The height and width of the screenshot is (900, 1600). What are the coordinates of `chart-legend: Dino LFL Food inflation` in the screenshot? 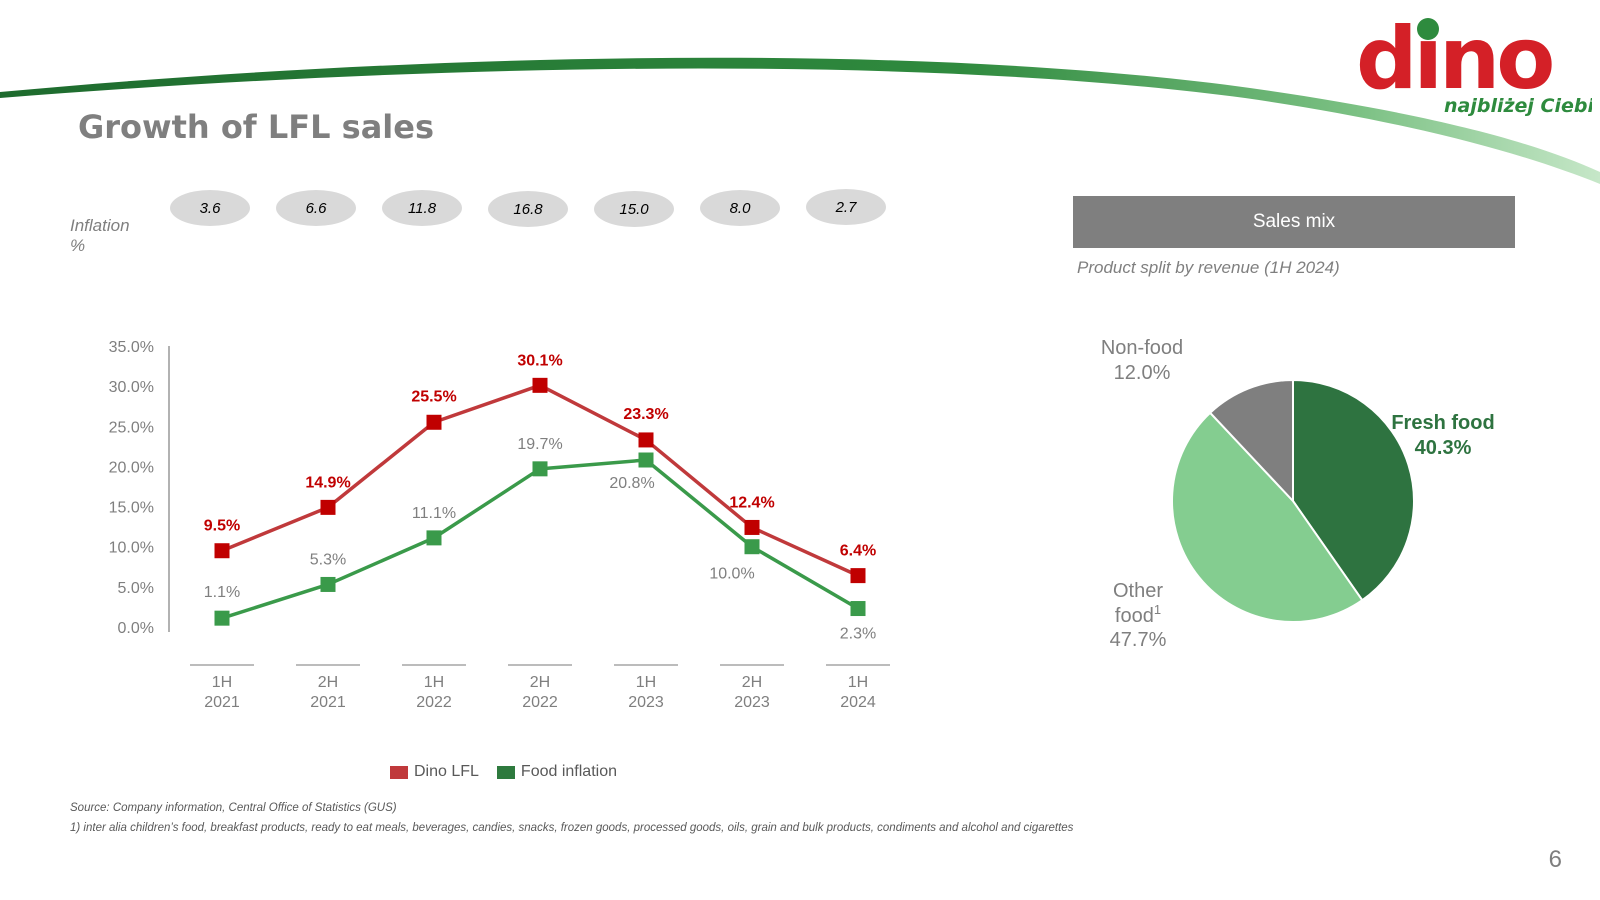 It's located at (503, 772).